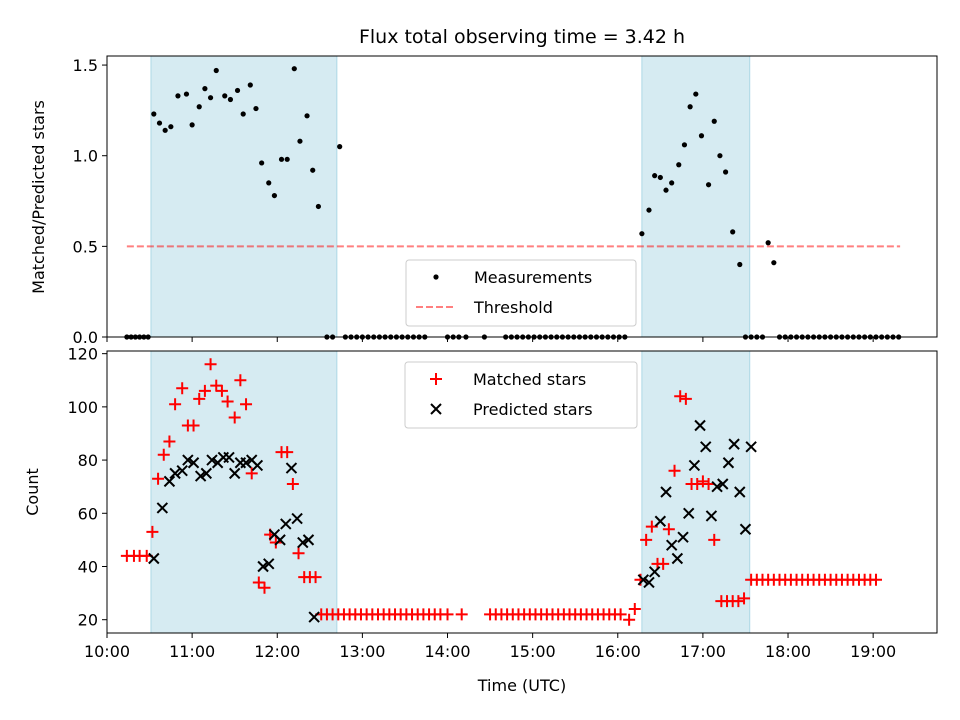  Describe the element at coordinates (703, 651) in the screenshot. I see `x-tick-label: 17:00` at that location.